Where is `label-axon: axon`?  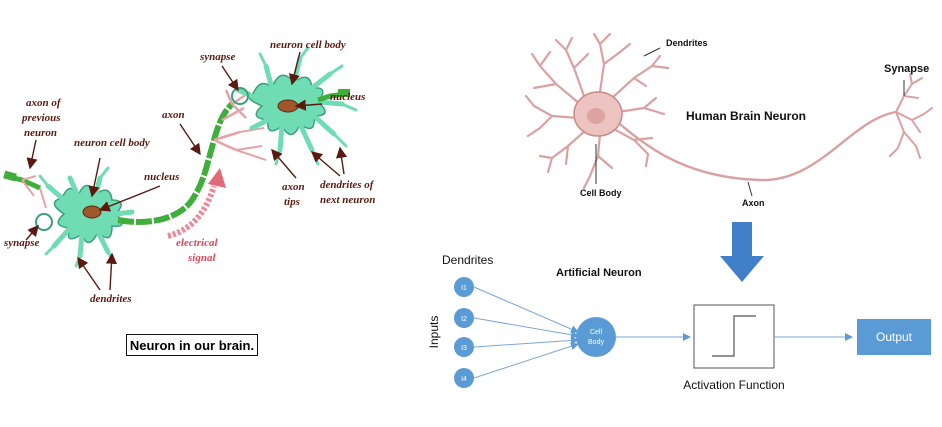
label-axon: axon is located at coordinates (173, 115).